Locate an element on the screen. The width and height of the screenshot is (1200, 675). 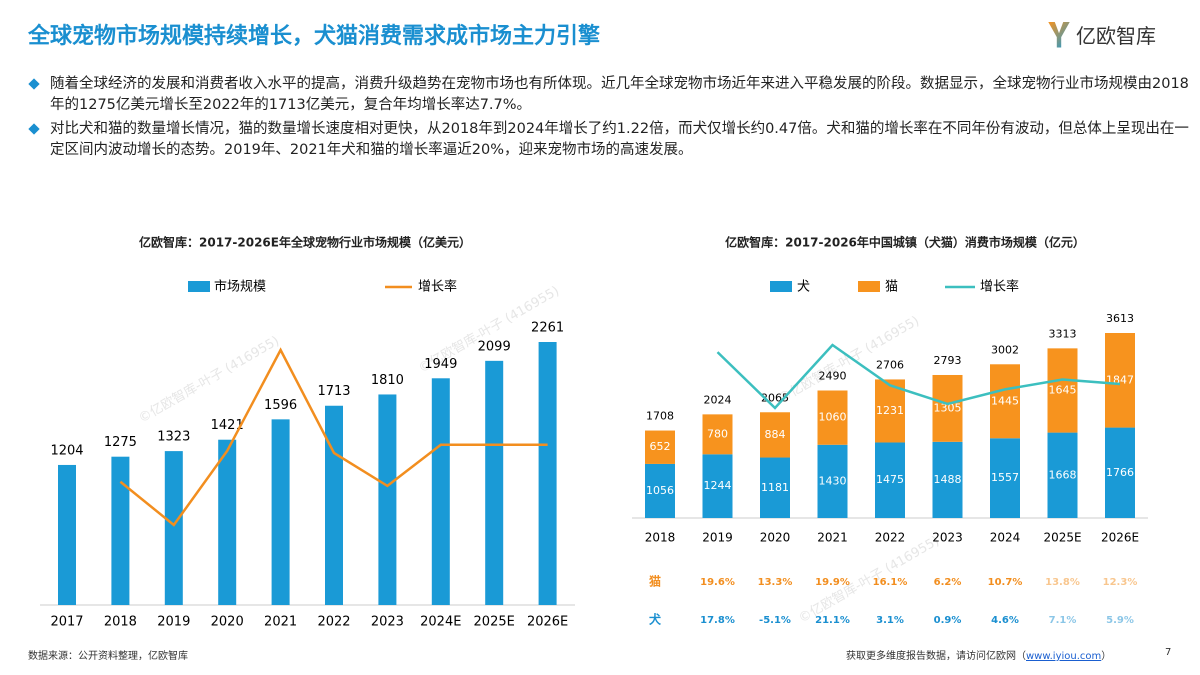
table-cell: 4.6% is located at coordinates (1005, 620).